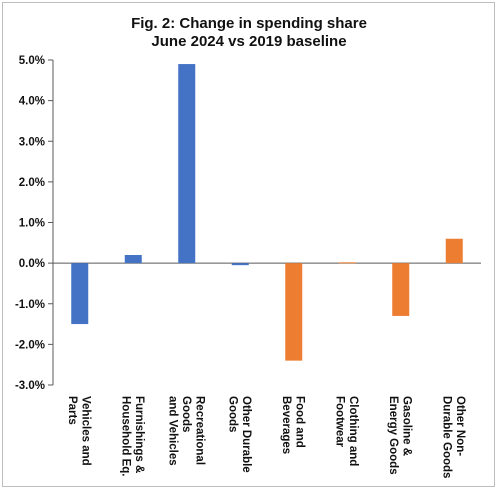 The height and width of the screenshot is (491, 501). Describe the element at coordinates (172, 431) in the screenshot. I see `category-label-line: and Vehicles` at that location.